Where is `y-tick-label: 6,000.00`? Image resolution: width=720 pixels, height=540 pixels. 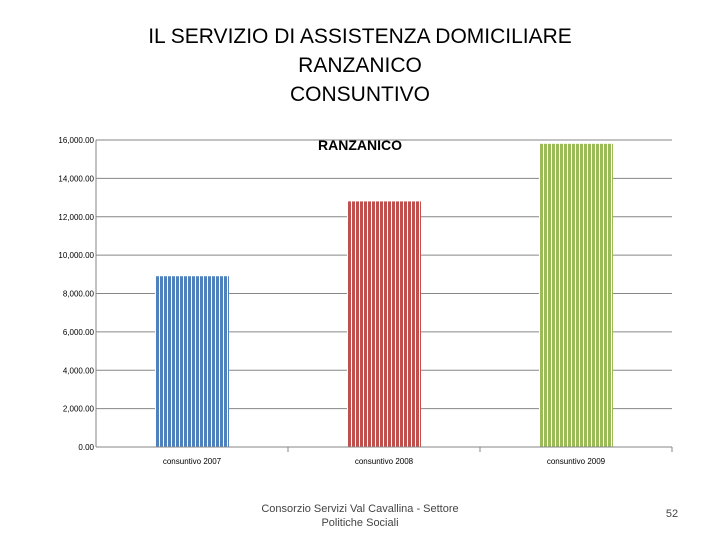
y-tick-label: 6,000.00 is located at coordinates (79, 332).